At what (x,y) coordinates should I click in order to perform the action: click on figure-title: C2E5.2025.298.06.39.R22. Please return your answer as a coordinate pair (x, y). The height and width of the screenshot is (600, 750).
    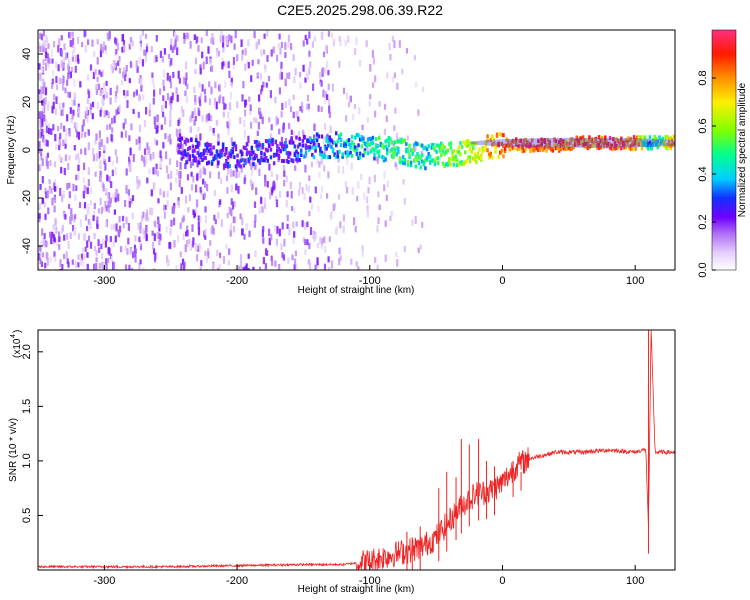
    Looking at the image, I should click on (360, 10).